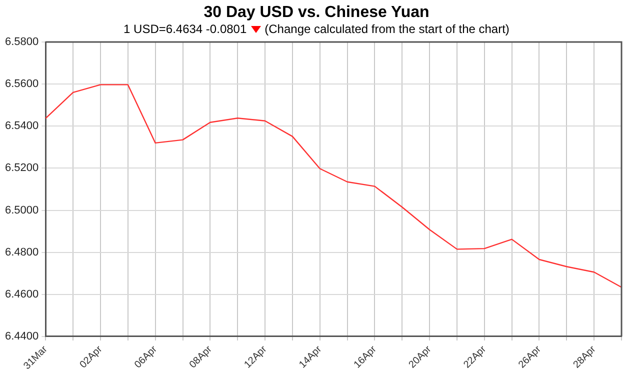  Describe the element at coordinates (21, 42) in the screenshot. I see `y-tick-label: 6.5800` at that location.